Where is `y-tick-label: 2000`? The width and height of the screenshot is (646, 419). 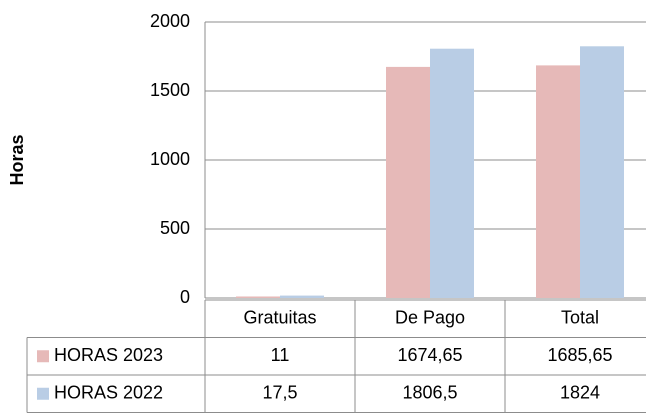 y-tick-label: 2000 is located at coordinates (170, 21).